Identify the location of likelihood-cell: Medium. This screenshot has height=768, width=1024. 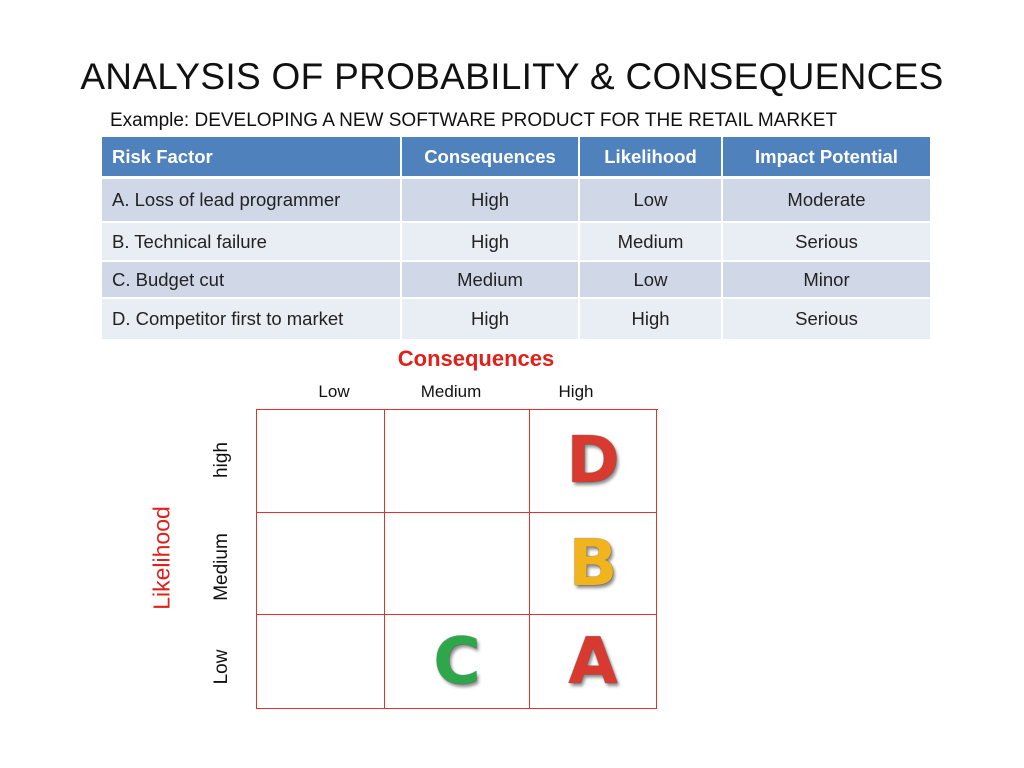
(651, 242).